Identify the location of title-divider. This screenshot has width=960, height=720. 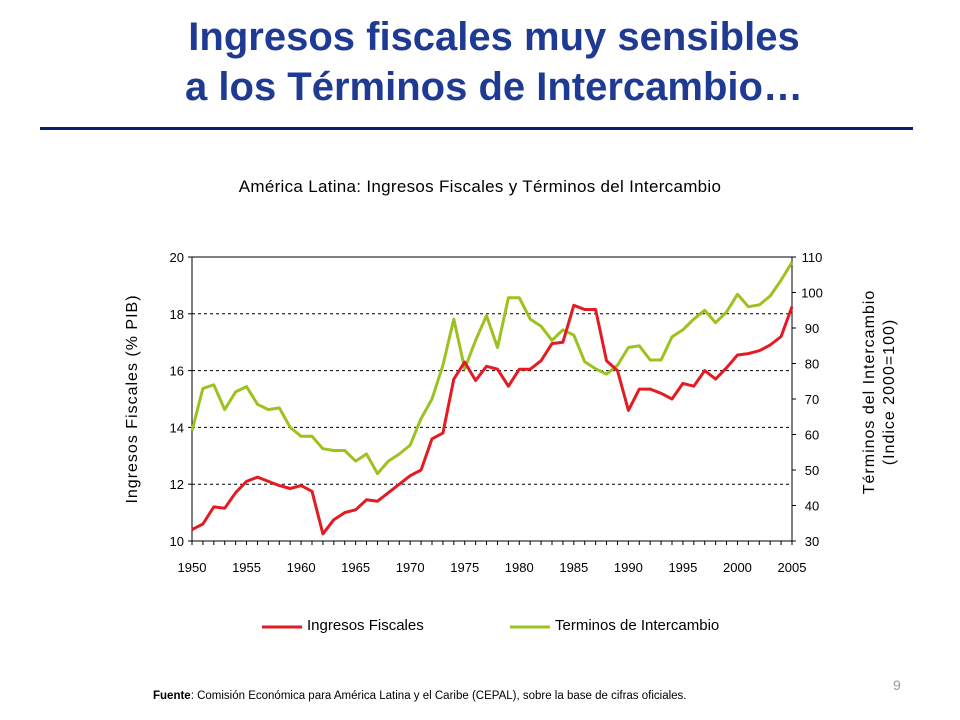
(476, 128).